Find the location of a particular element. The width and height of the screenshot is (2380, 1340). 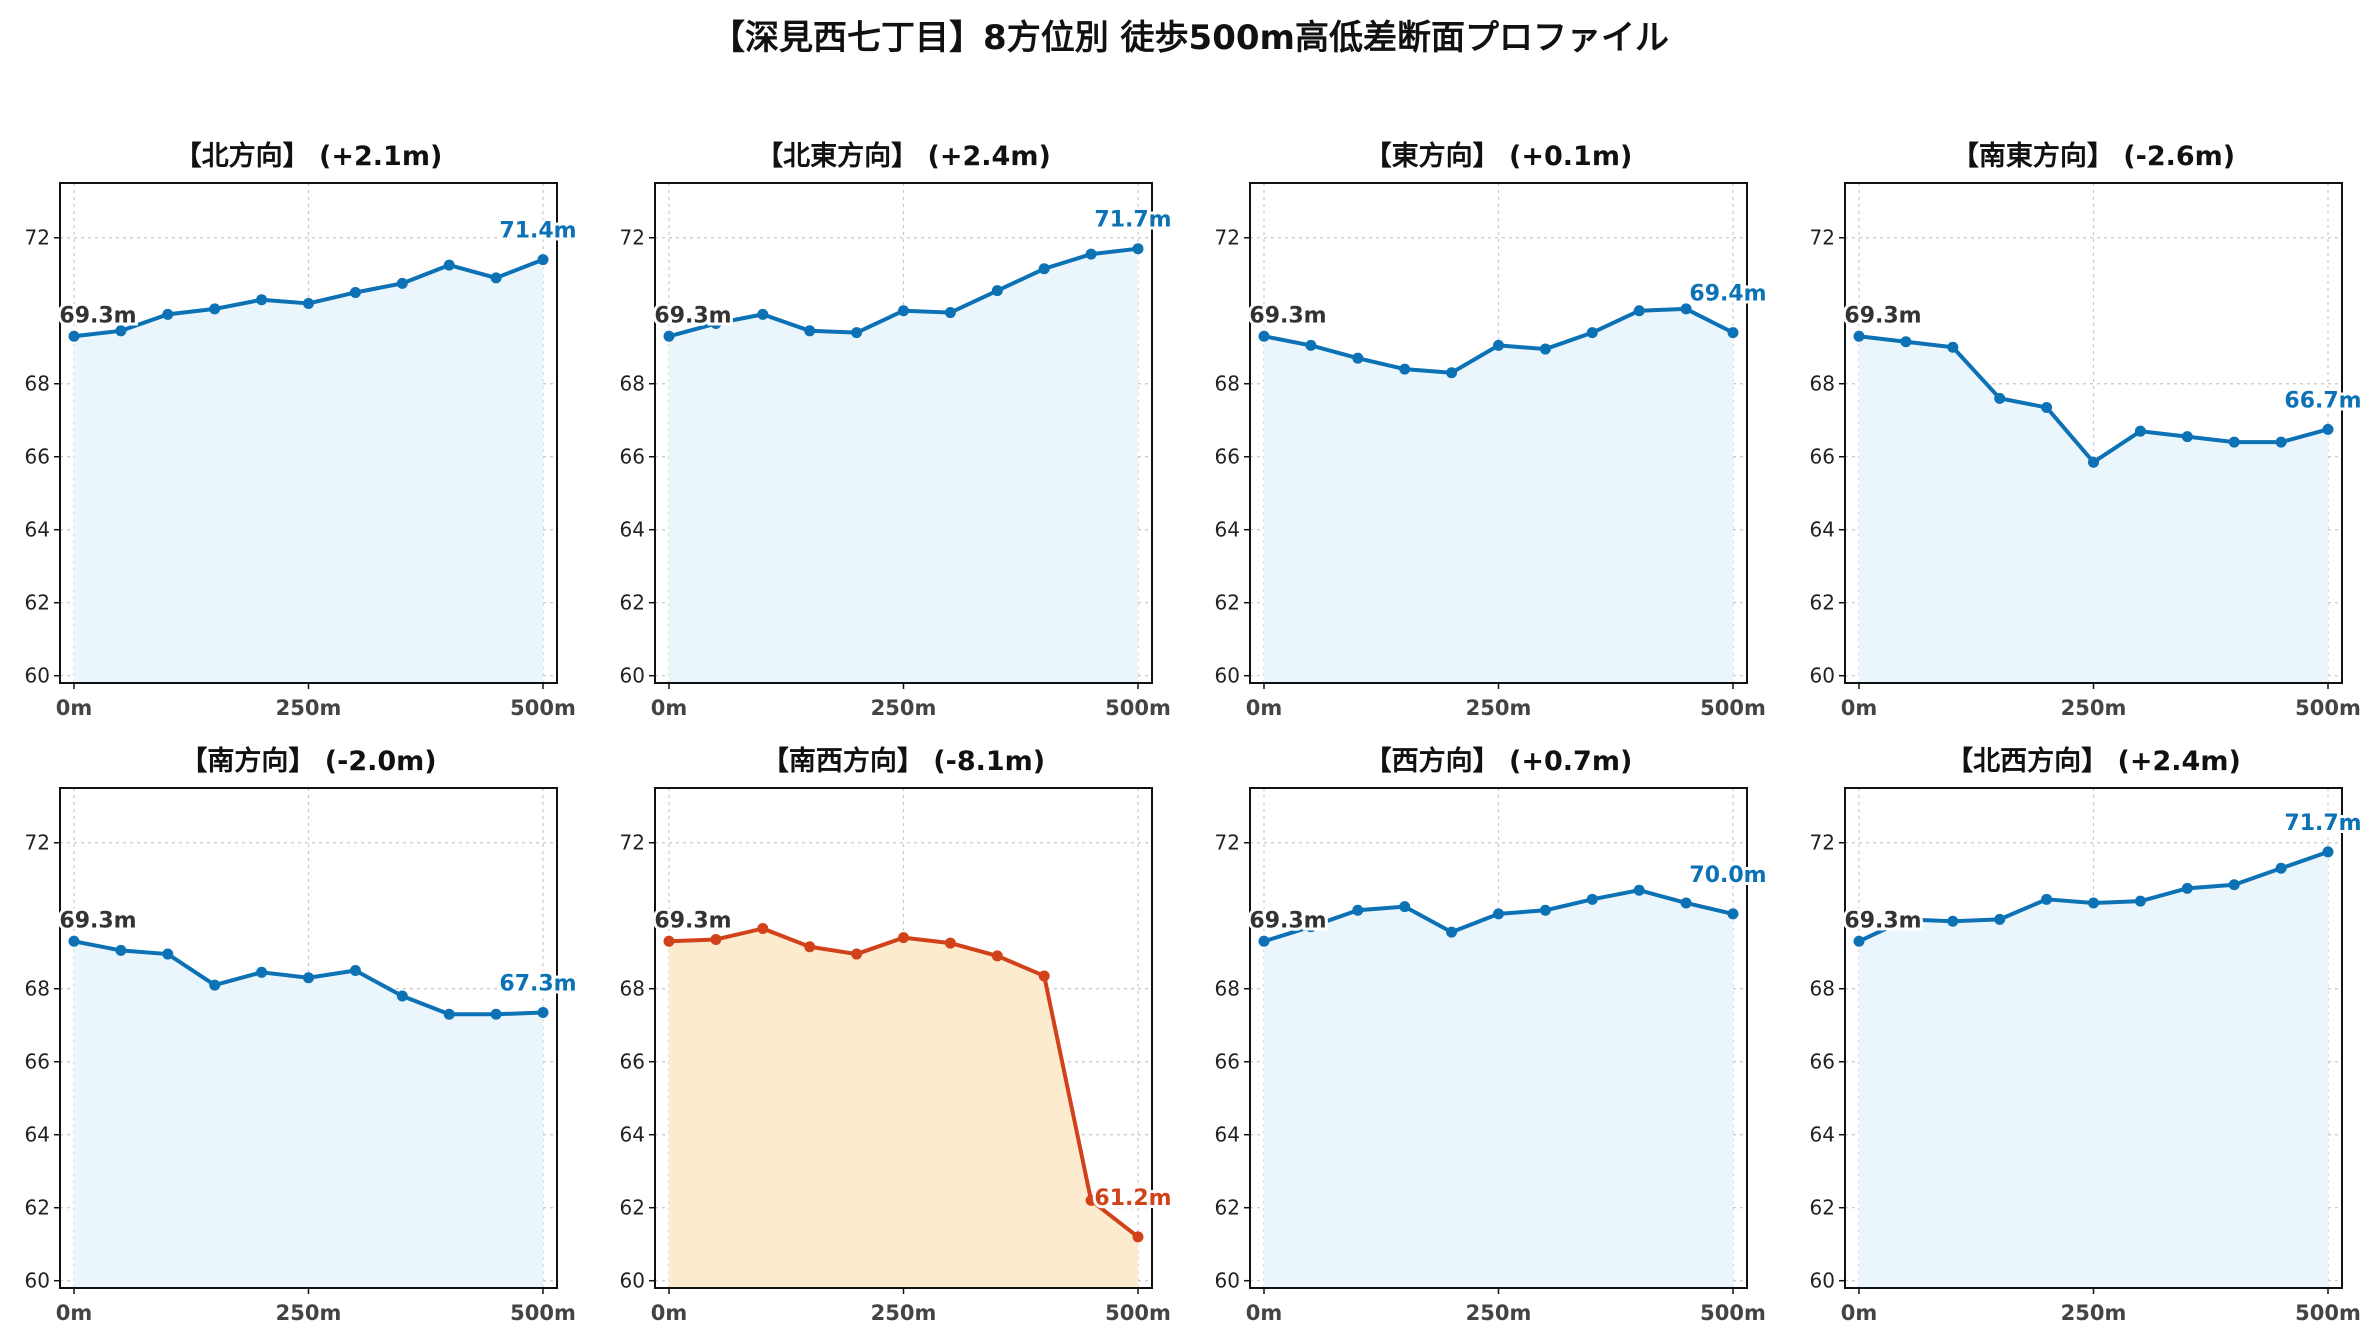

end-elevation-label: 61.2m is located at coordinates (1132, 1198).